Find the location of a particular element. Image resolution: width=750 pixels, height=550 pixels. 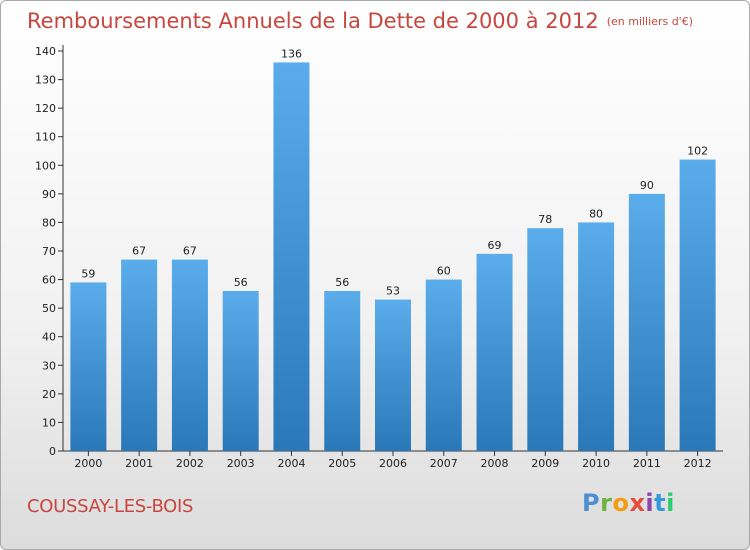

data-label-2012: 102 is located at coordinates (697, 151).